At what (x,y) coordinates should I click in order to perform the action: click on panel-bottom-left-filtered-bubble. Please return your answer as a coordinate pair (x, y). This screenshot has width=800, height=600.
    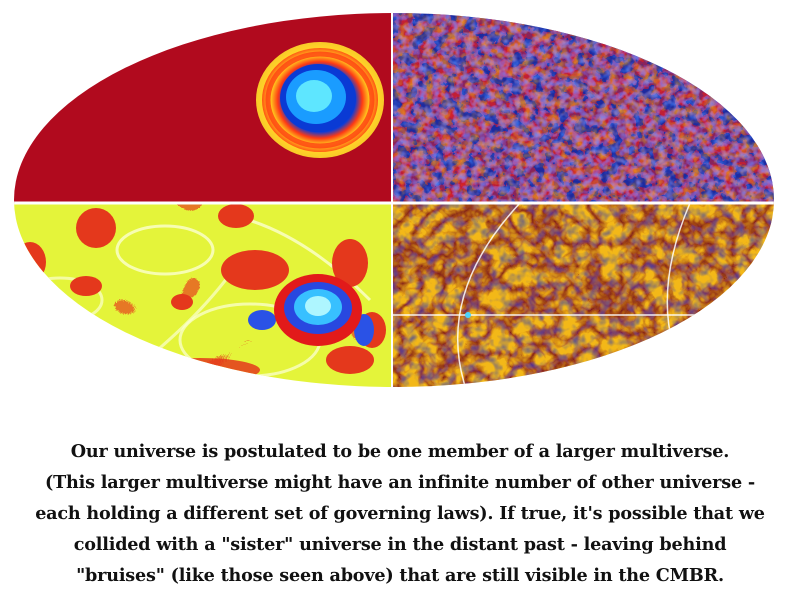
    Looking at the image, I should click on (203, 295).